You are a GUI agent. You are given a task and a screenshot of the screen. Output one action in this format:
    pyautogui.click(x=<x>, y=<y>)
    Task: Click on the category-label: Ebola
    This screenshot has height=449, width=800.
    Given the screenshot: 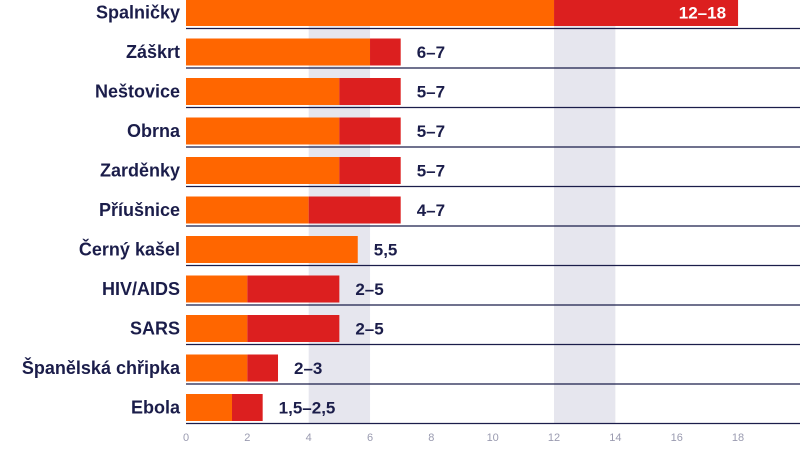 What is the action you would take?
    pyautogui.click(x=156, y=408)
    